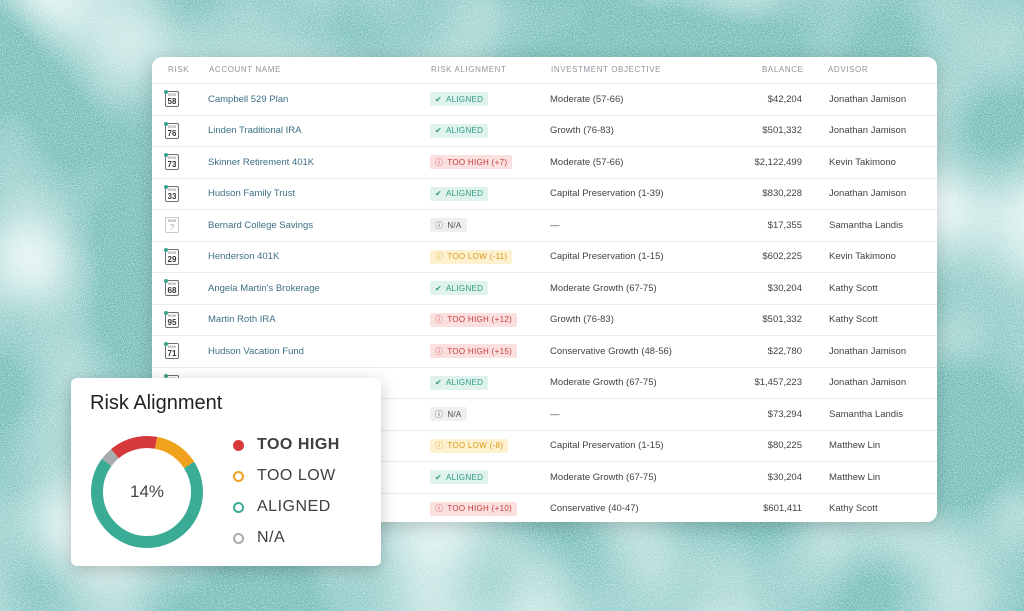 The image size is (1024, 611). What do you see at coordinates (242, 320) in the screenshot?
I see `account-name-link: Martin Roth IRA` at bounding box center [242, 320].